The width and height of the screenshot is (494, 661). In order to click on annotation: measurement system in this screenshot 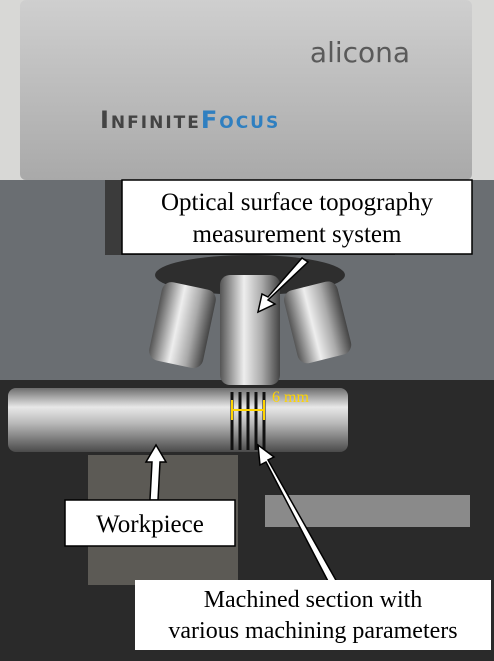, I will do `click(298, 234)`.